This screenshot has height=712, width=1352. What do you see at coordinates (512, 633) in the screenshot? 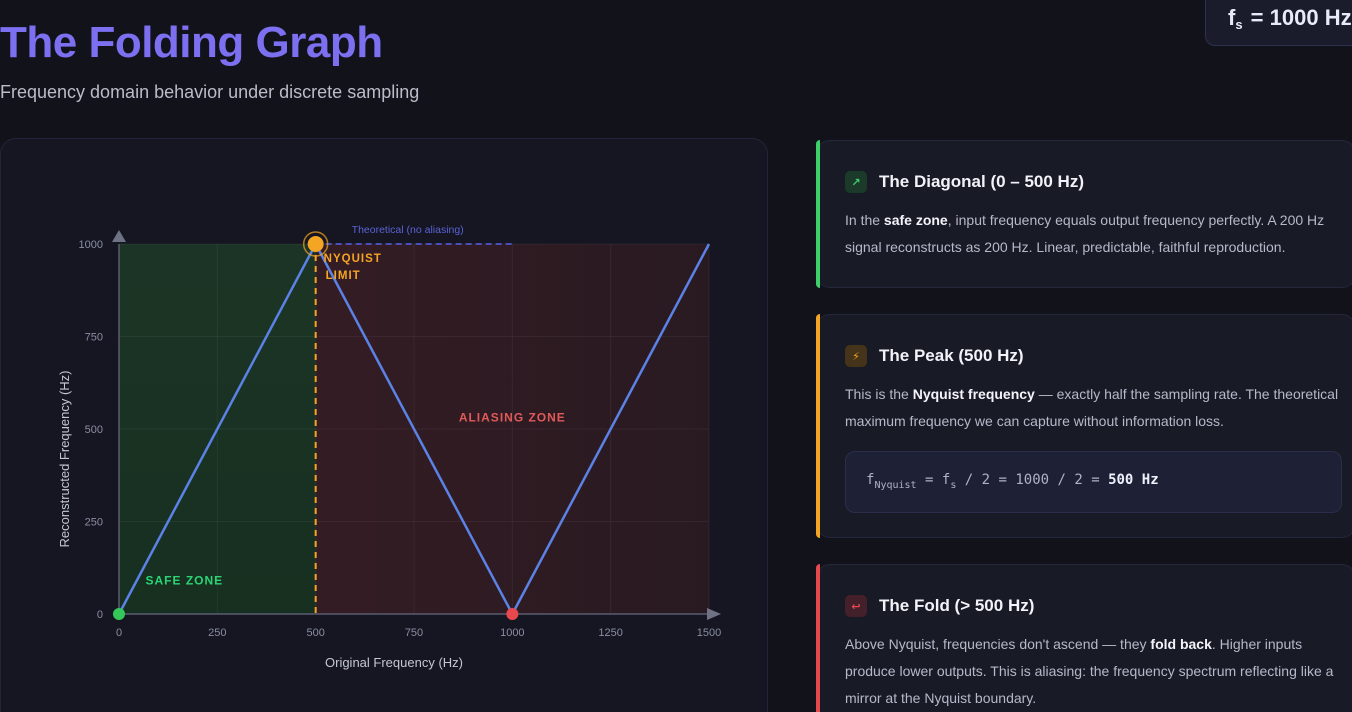
I see `x-tick-label: 1000` at bounding box center [512, 633].